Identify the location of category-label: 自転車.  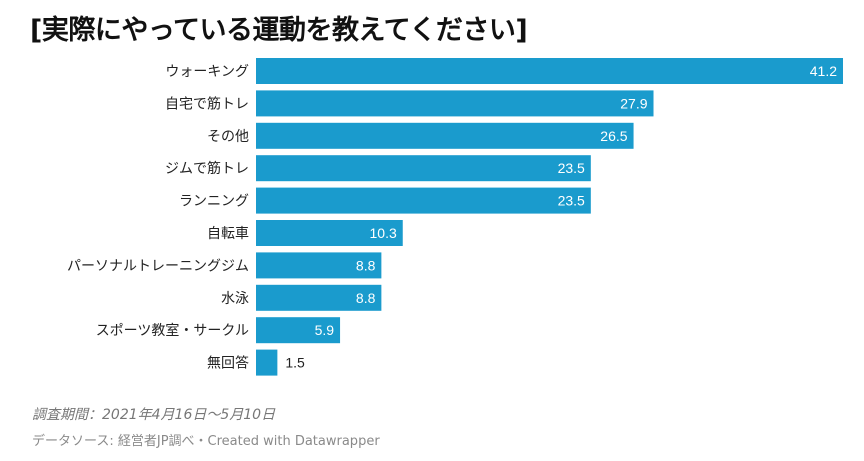
(228, 233).